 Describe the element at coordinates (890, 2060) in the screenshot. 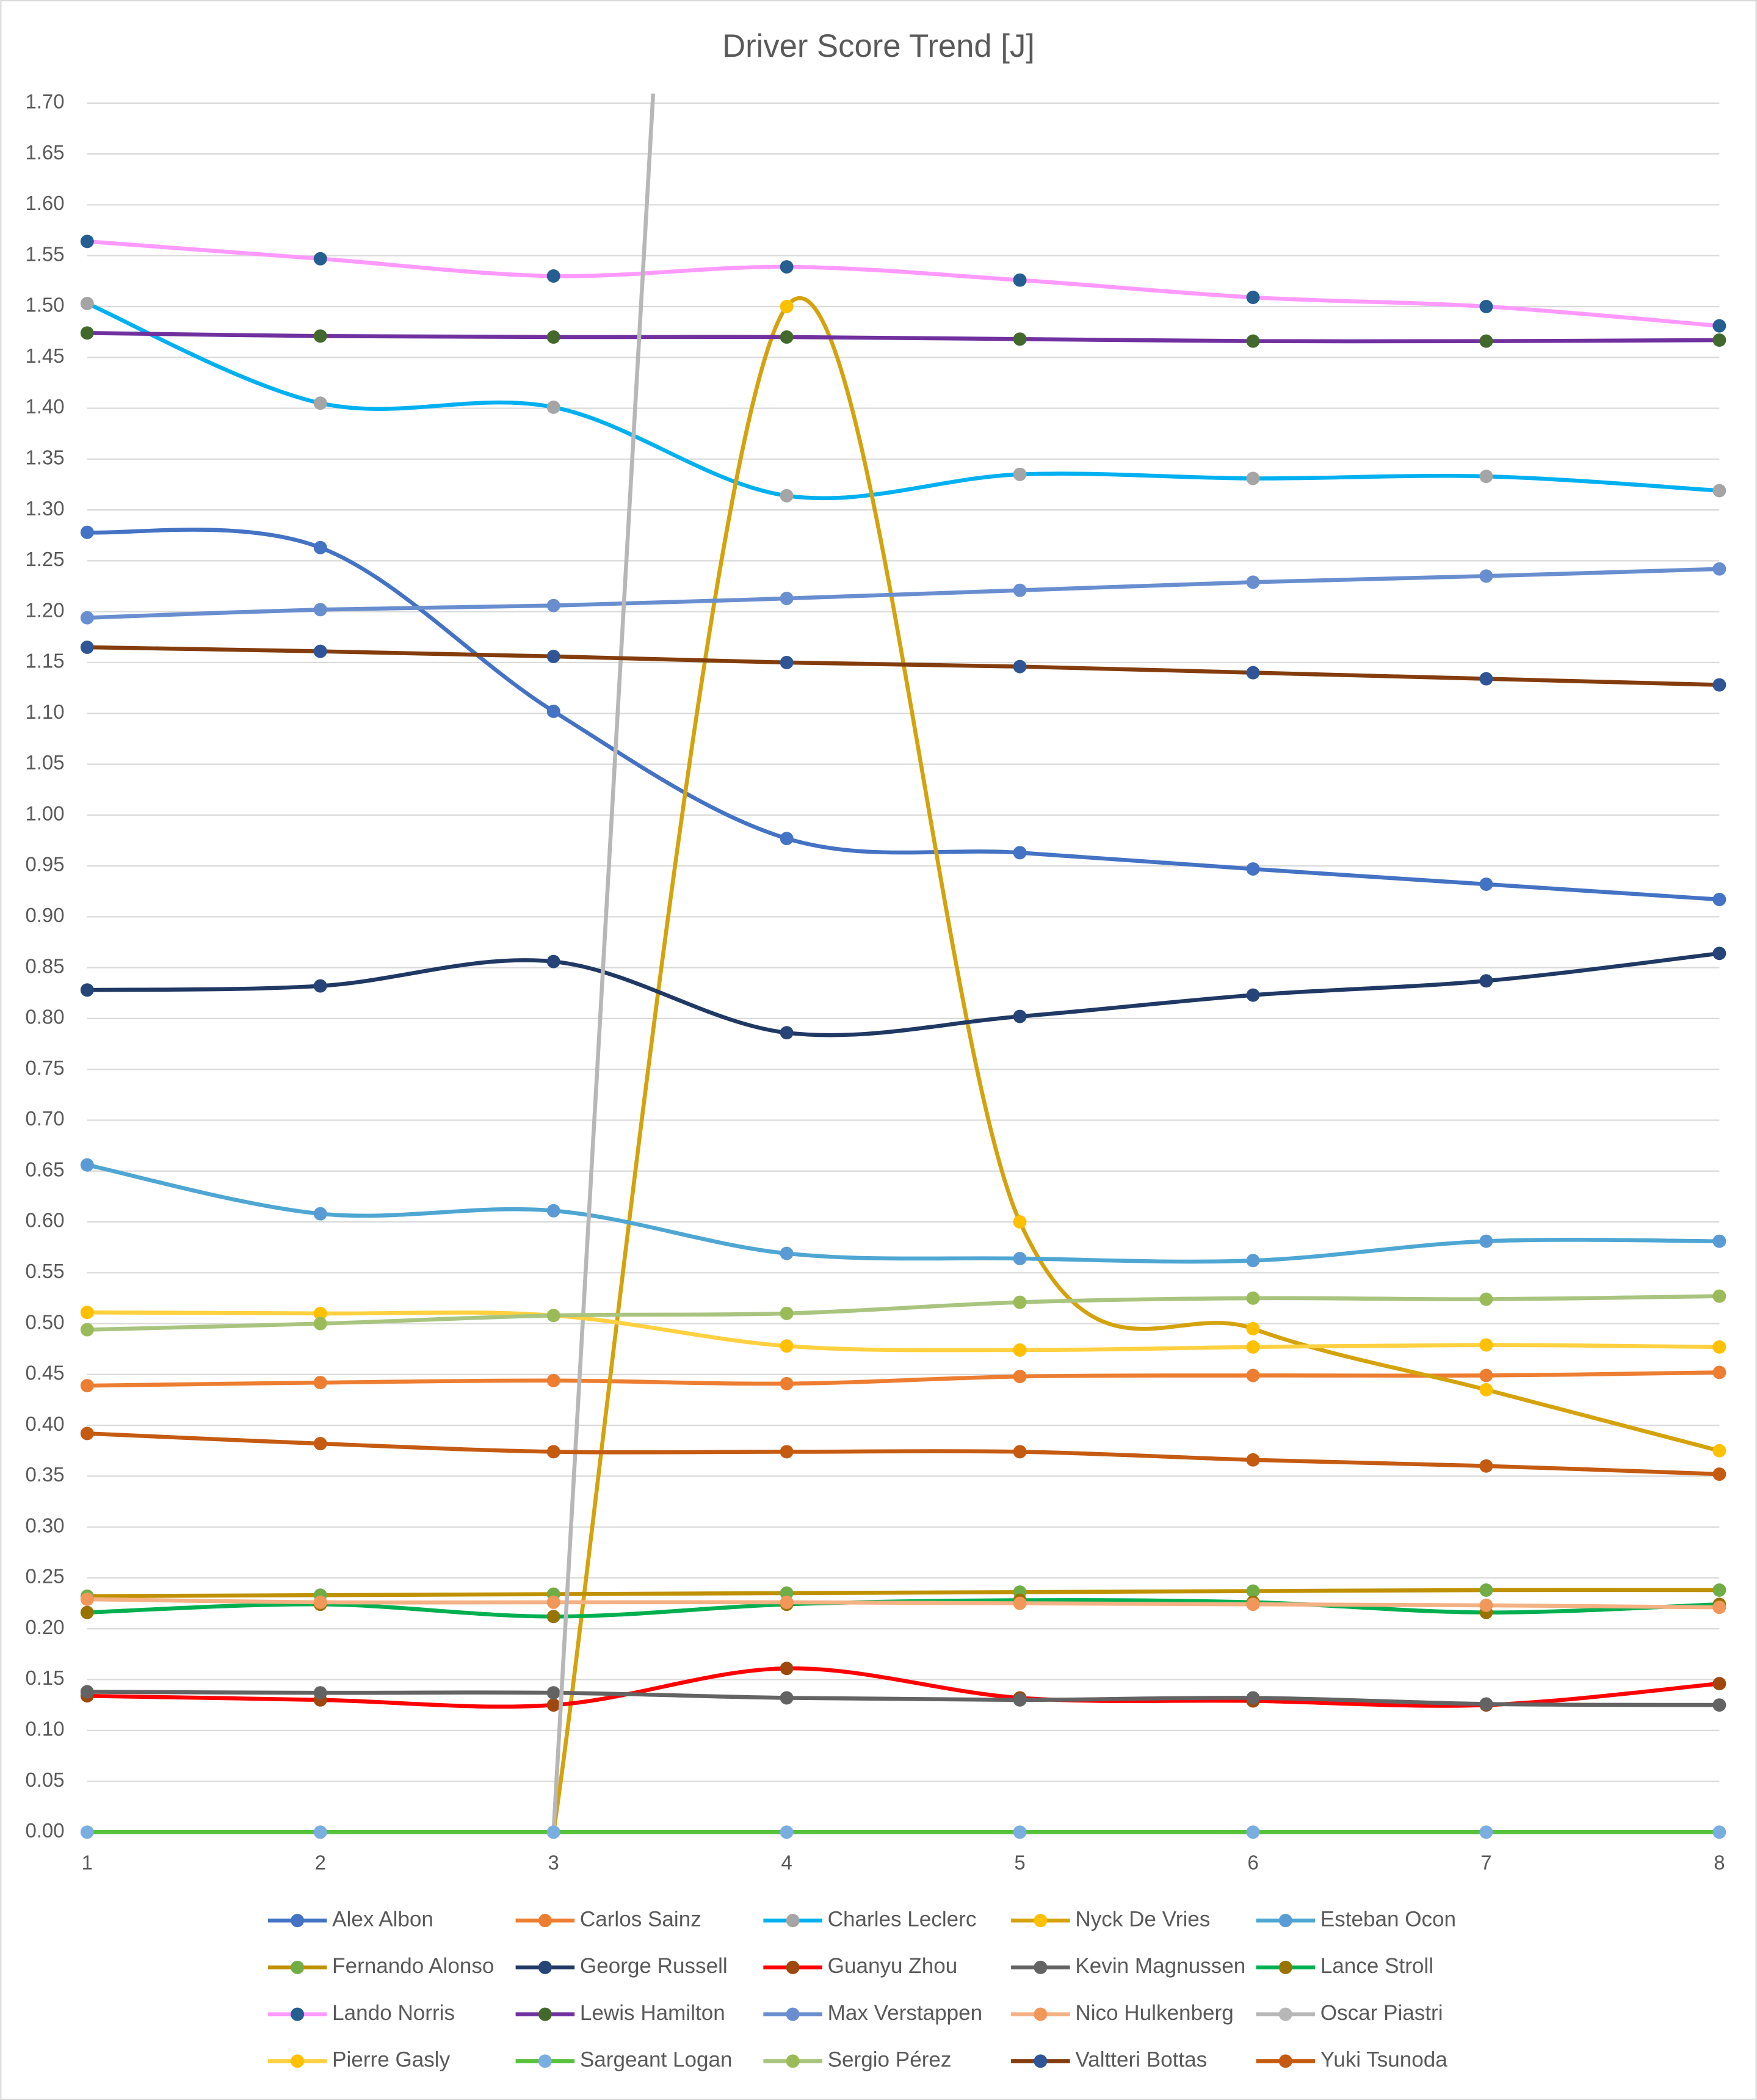

I see `legend-label: Sergio Pérez` at that location.